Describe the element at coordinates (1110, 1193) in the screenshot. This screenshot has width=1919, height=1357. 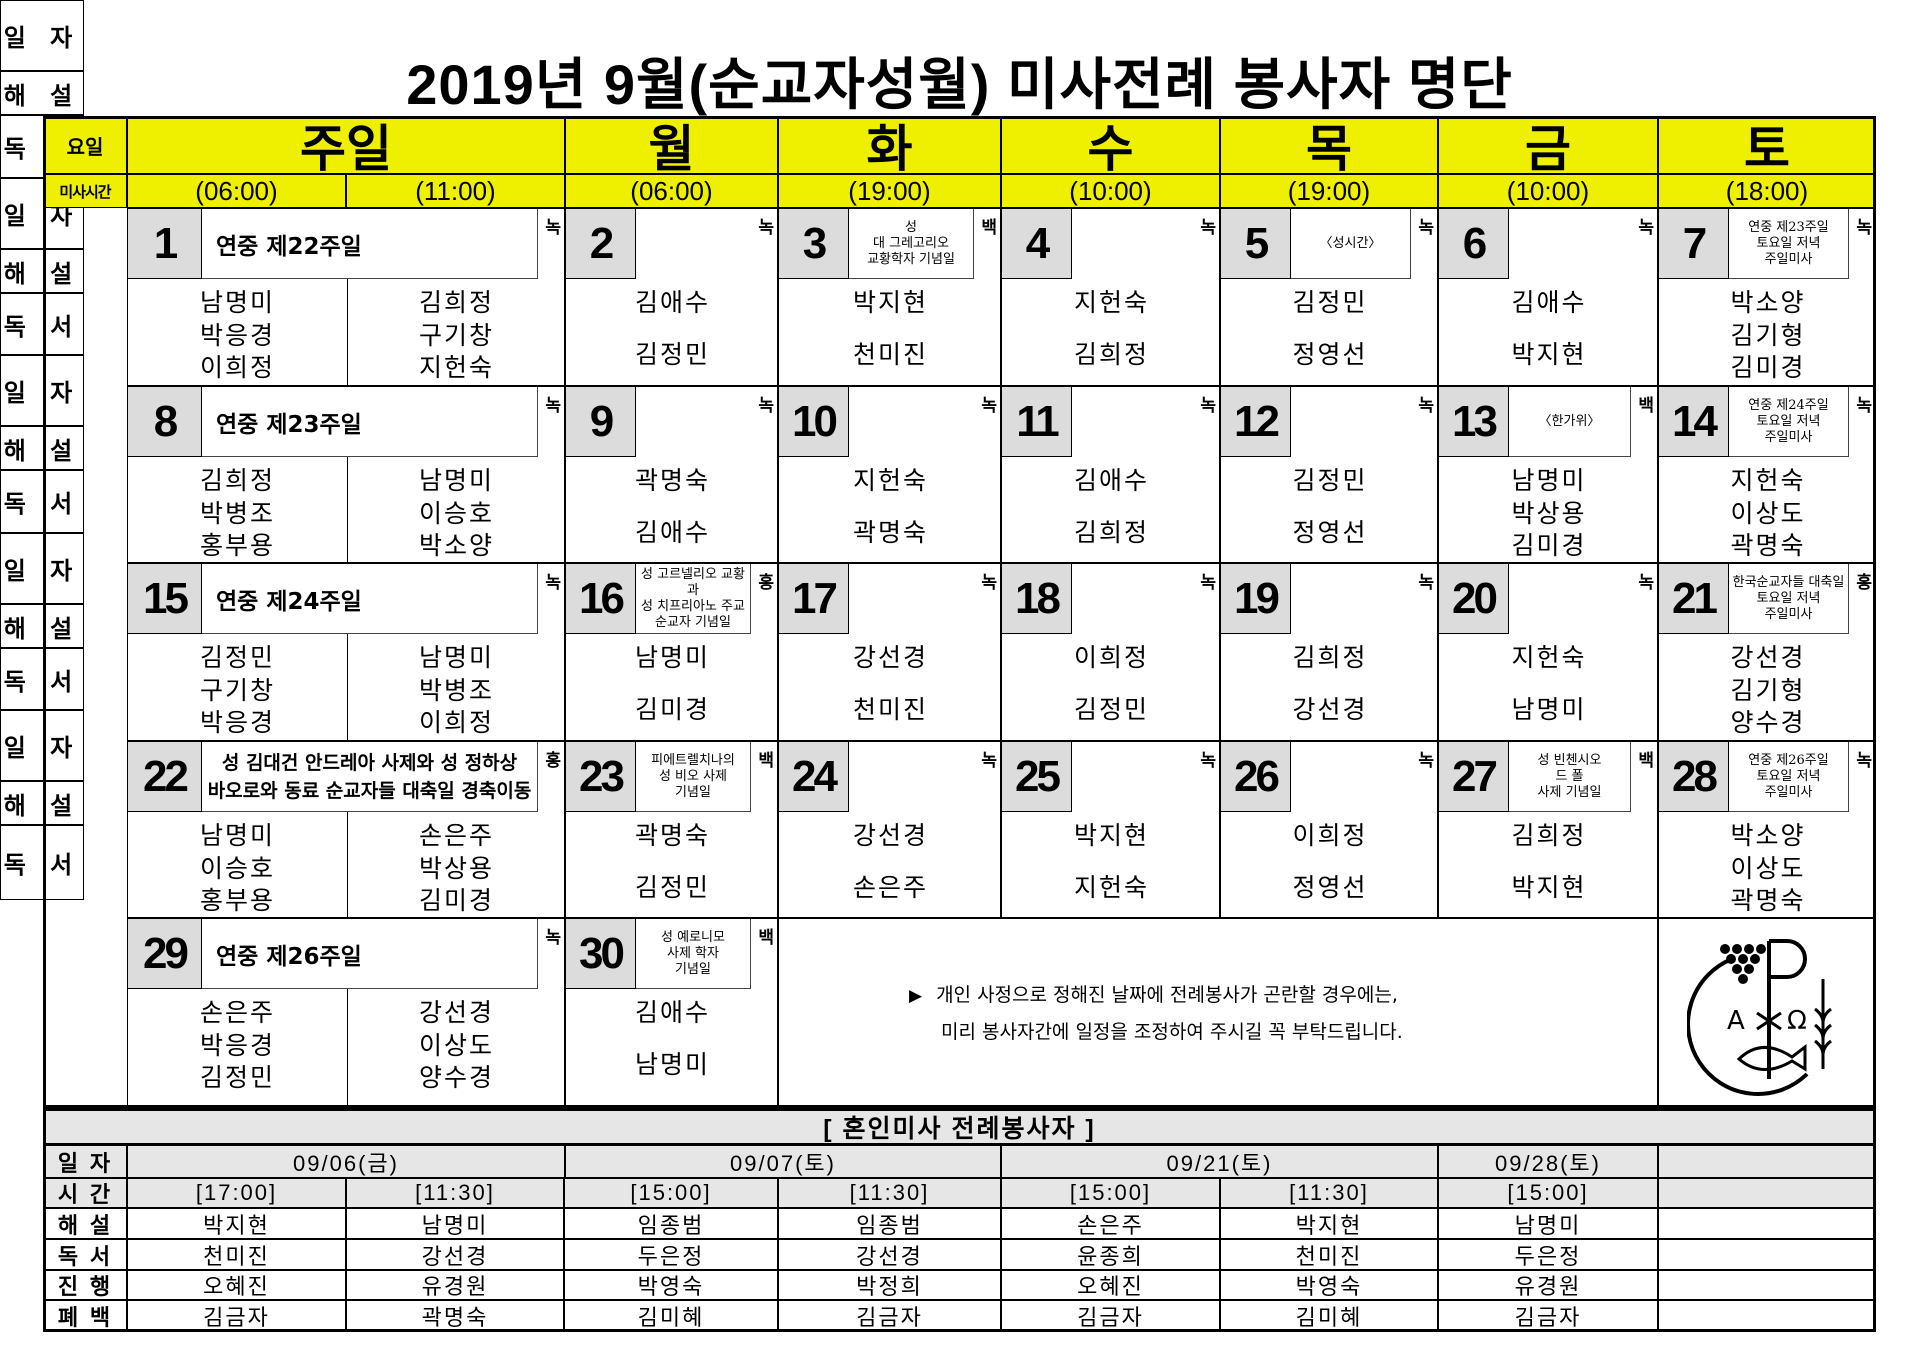
I see `wedding-time: [15:00]` at that location.